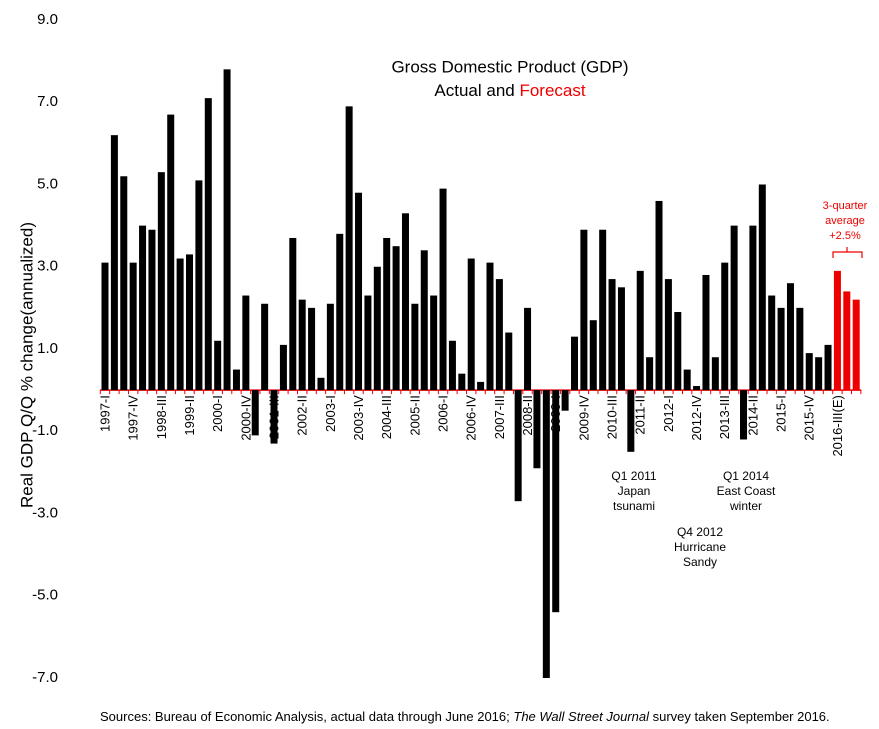  Describe the element at coordinates (847, 252) in the screenshot. I see `bracket` at that location.